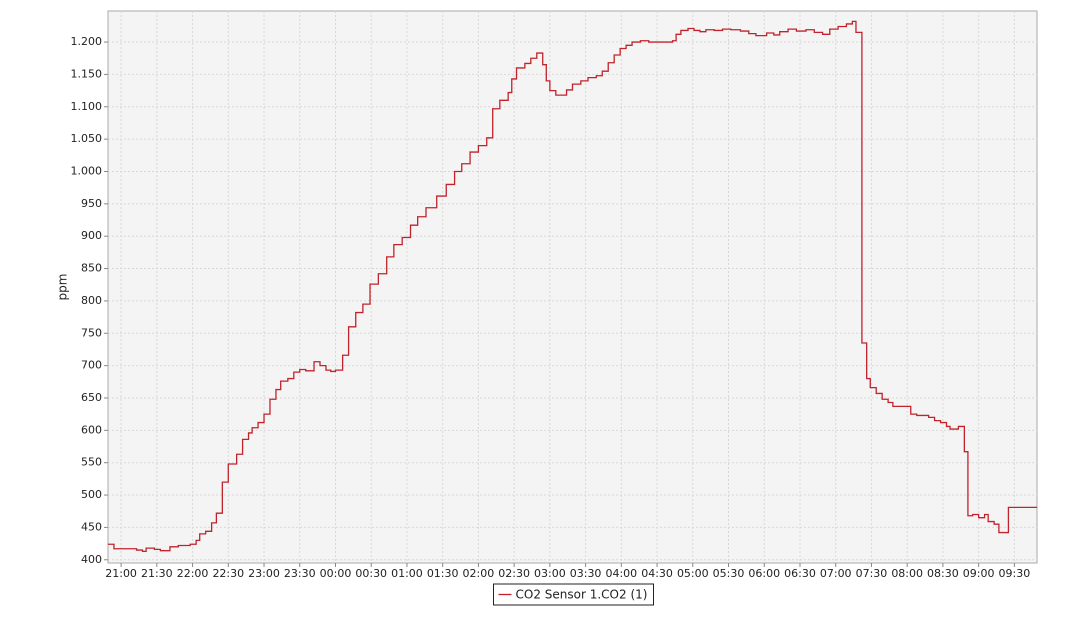 The height and width of the screenshot is (621, 1068). What do you see at coordinates (121, 573) in the screenshot?
I see `x-tick-label: 21:00` at bounding box center [121, 573].